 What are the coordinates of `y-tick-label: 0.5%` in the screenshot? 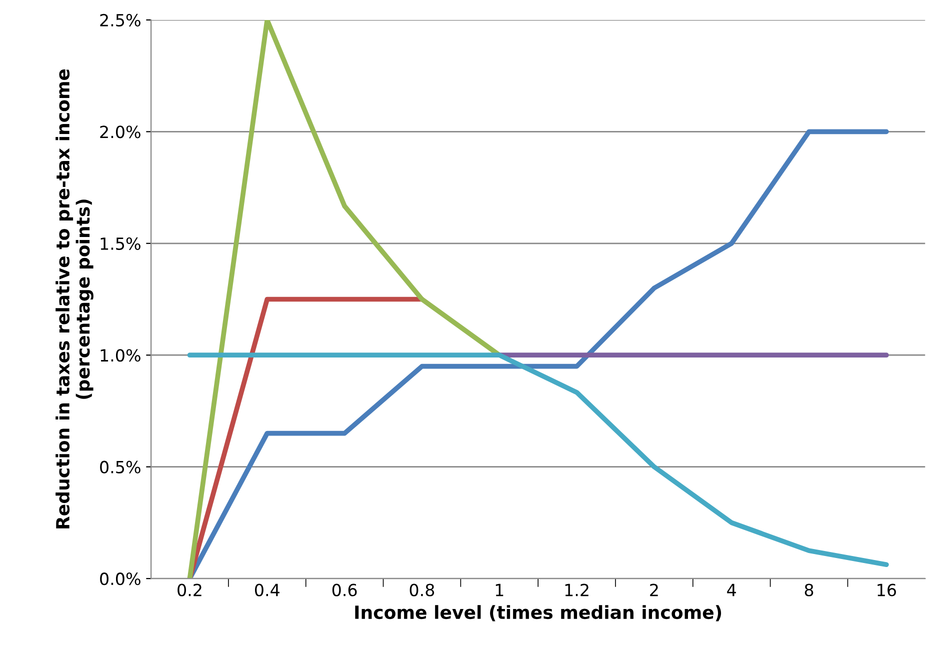 It's located at (120, 467).